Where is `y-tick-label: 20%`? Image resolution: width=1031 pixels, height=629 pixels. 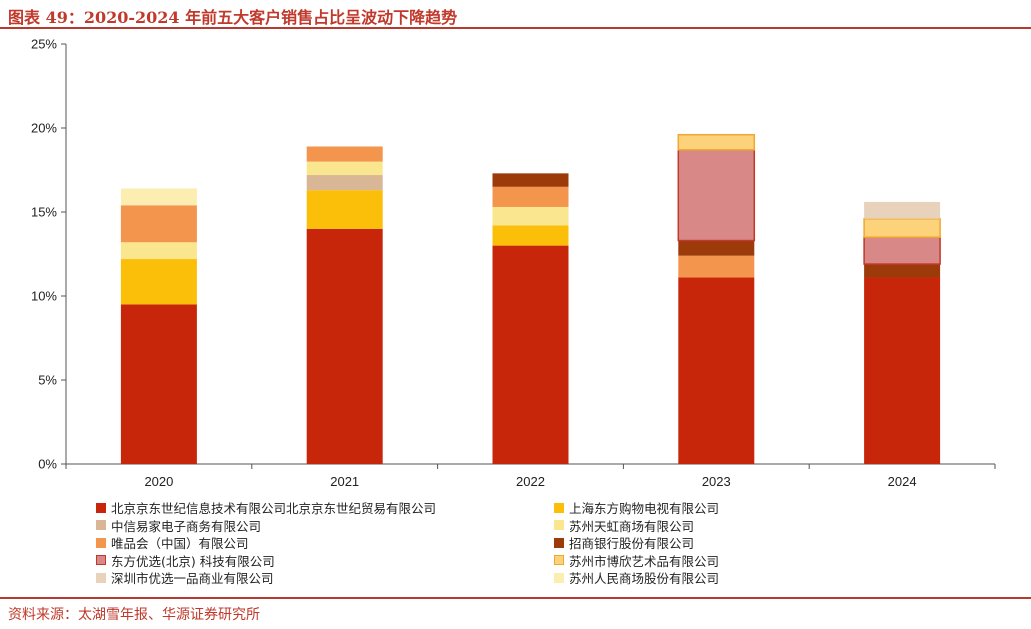 y-tick-label: 20% is located at coordinates (44, 128).